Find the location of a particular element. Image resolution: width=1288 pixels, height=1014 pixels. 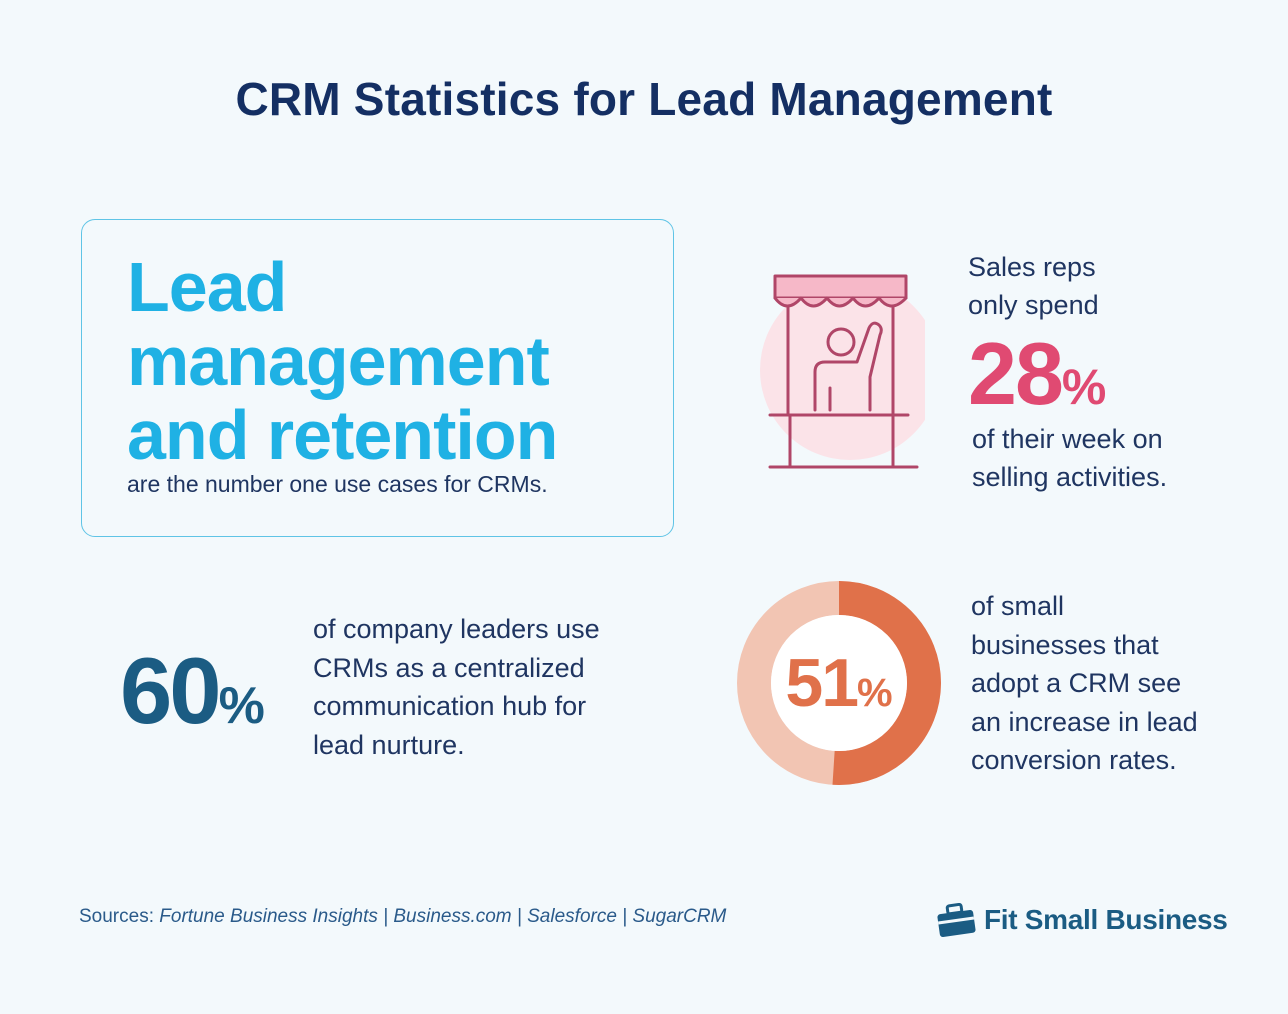

leaders-line4: lead nurture. is located at coordinates (389, 744).